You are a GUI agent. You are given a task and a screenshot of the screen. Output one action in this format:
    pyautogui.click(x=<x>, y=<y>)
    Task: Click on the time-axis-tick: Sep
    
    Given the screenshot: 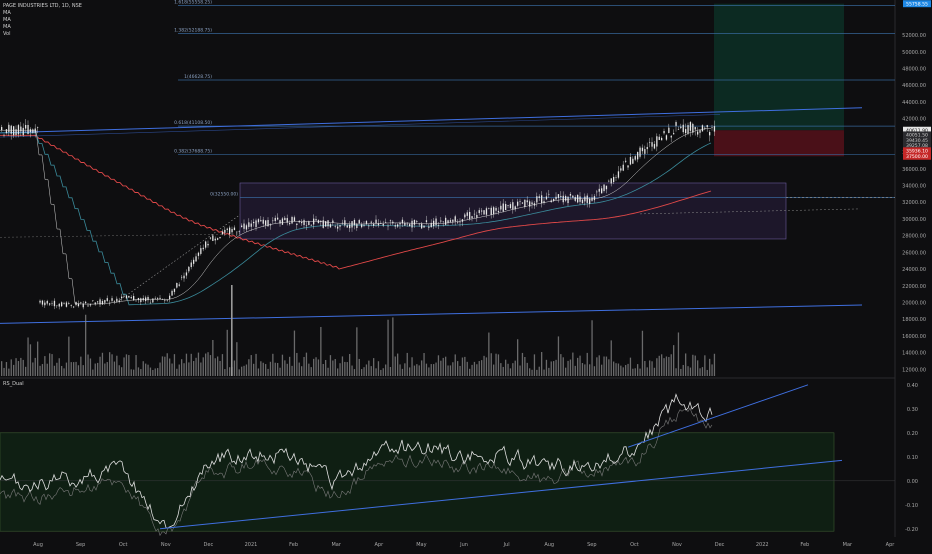 What is the action you would take?
    pyautogui.click(x=591, y=545)
    